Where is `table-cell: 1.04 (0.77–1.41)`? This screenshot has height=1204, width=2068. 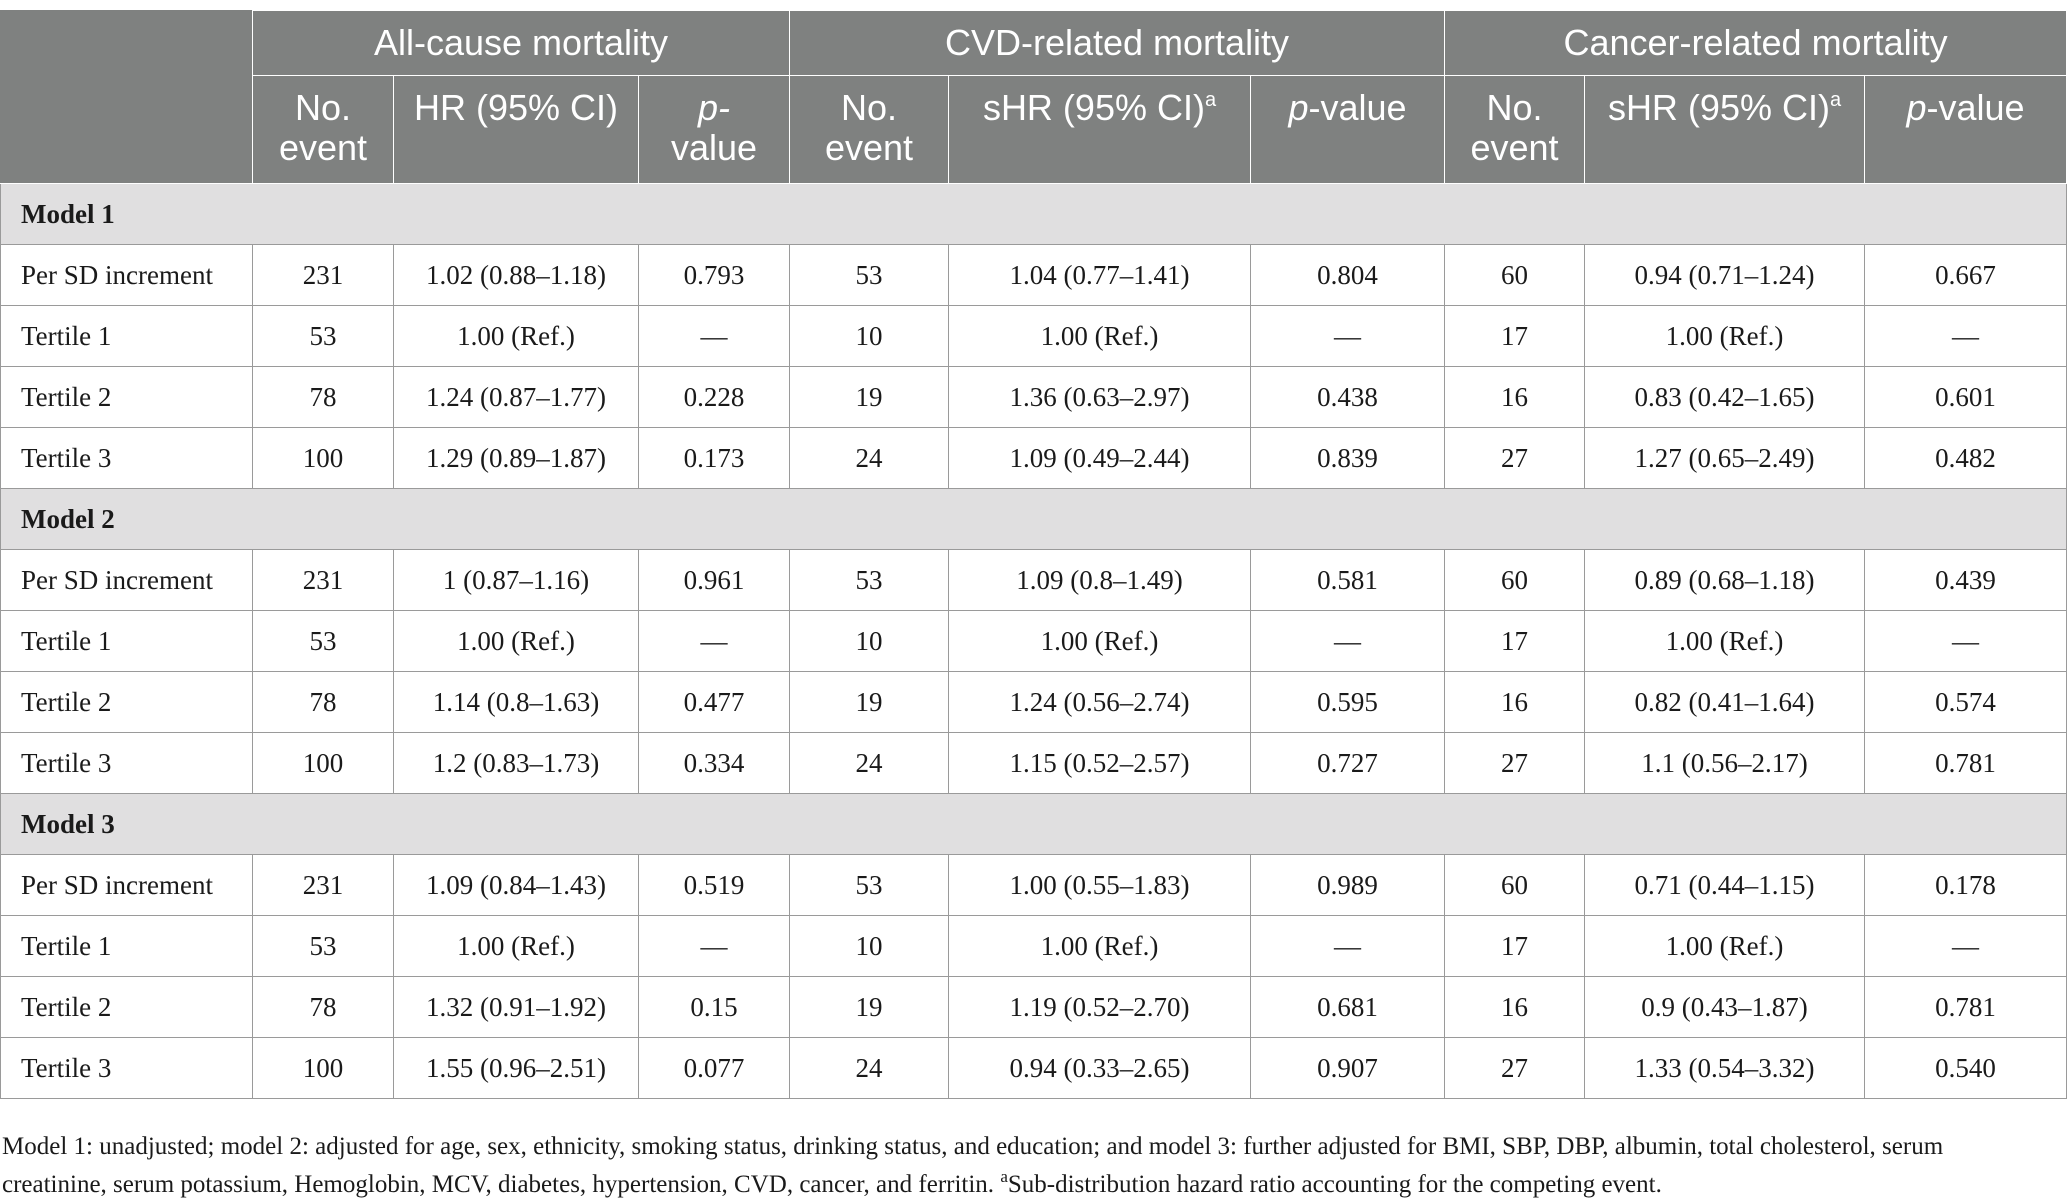 table-cell: 1.04 (0.77–1.41) is located at coordinates (1100, 275).